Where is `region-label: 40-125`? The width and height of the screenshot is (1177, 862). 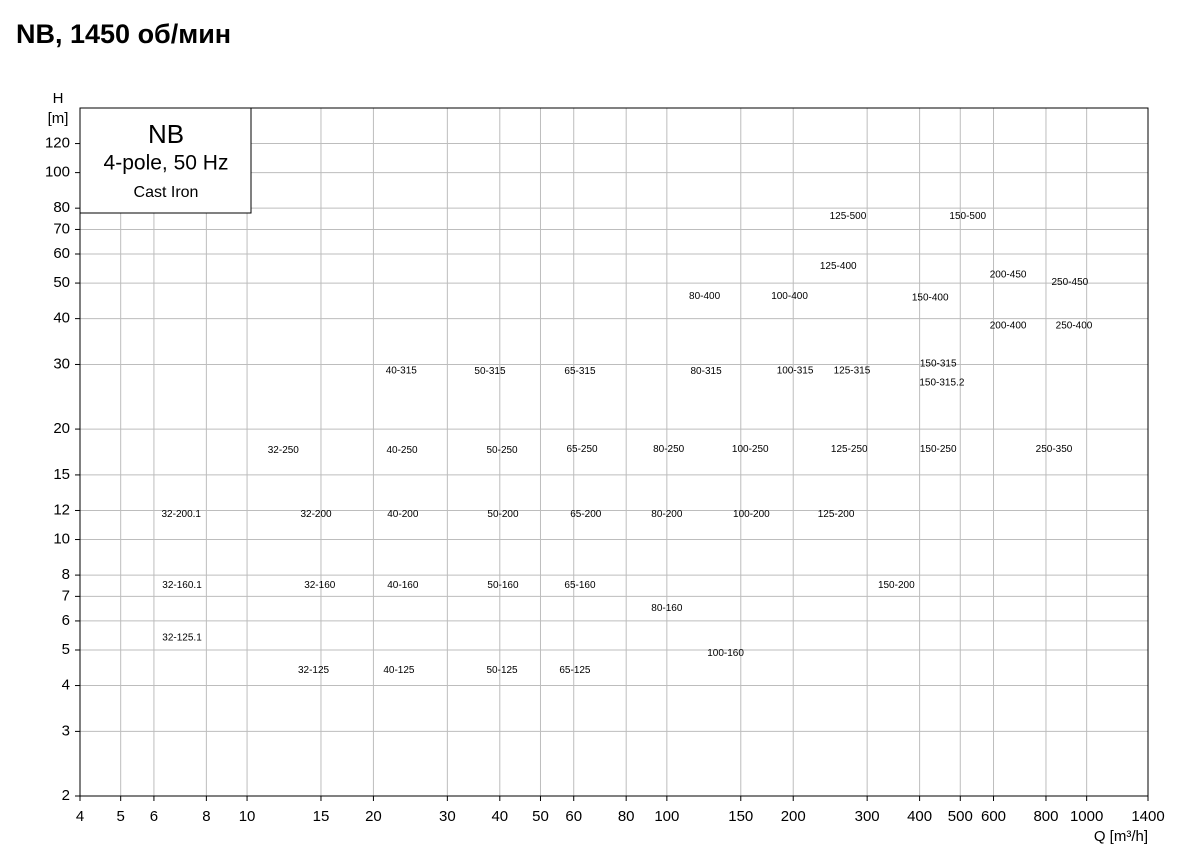
region-label: 40-125 is located at coordinates (399, 670).